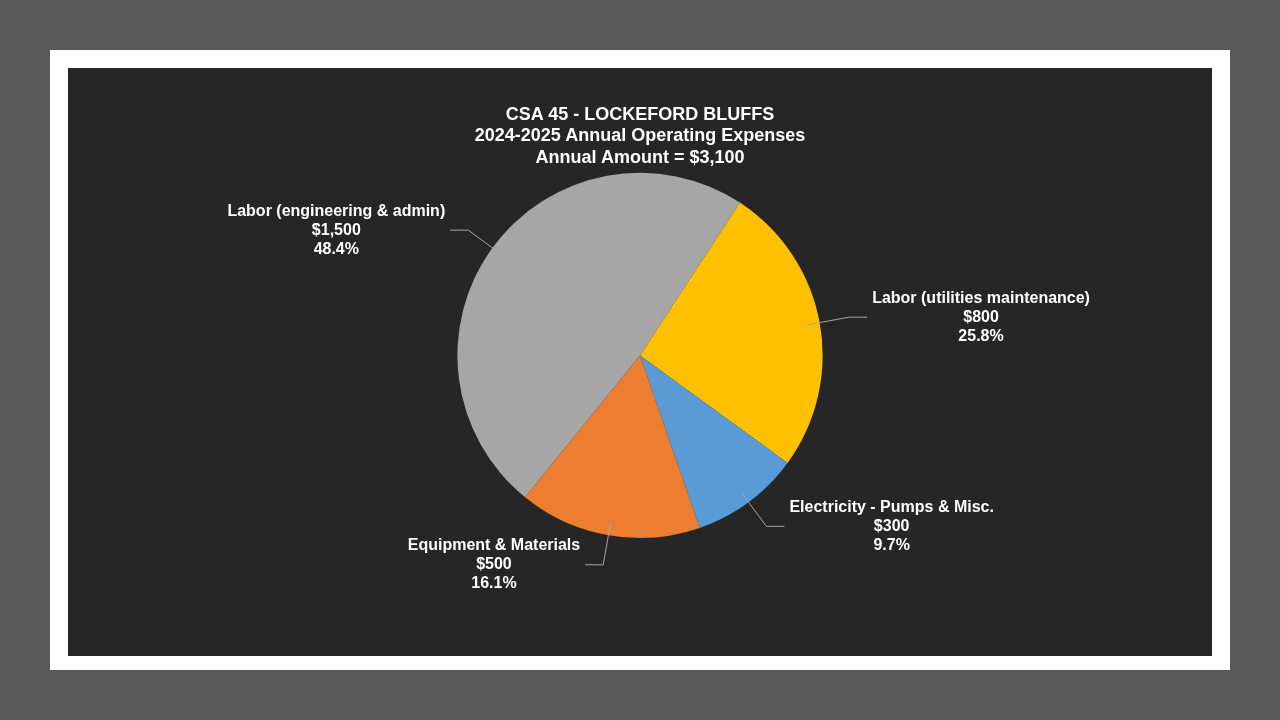 This screenshot has height=720, width=1280. What do you see at coordinates (640, 135) in the screenshot?
I see `chart-title: CSA 45 - LOCKEFORD BLUFFS 2024-2025 Annual Operating Expenses Annual Amount = $3,100` at bounding box center [640, 135].